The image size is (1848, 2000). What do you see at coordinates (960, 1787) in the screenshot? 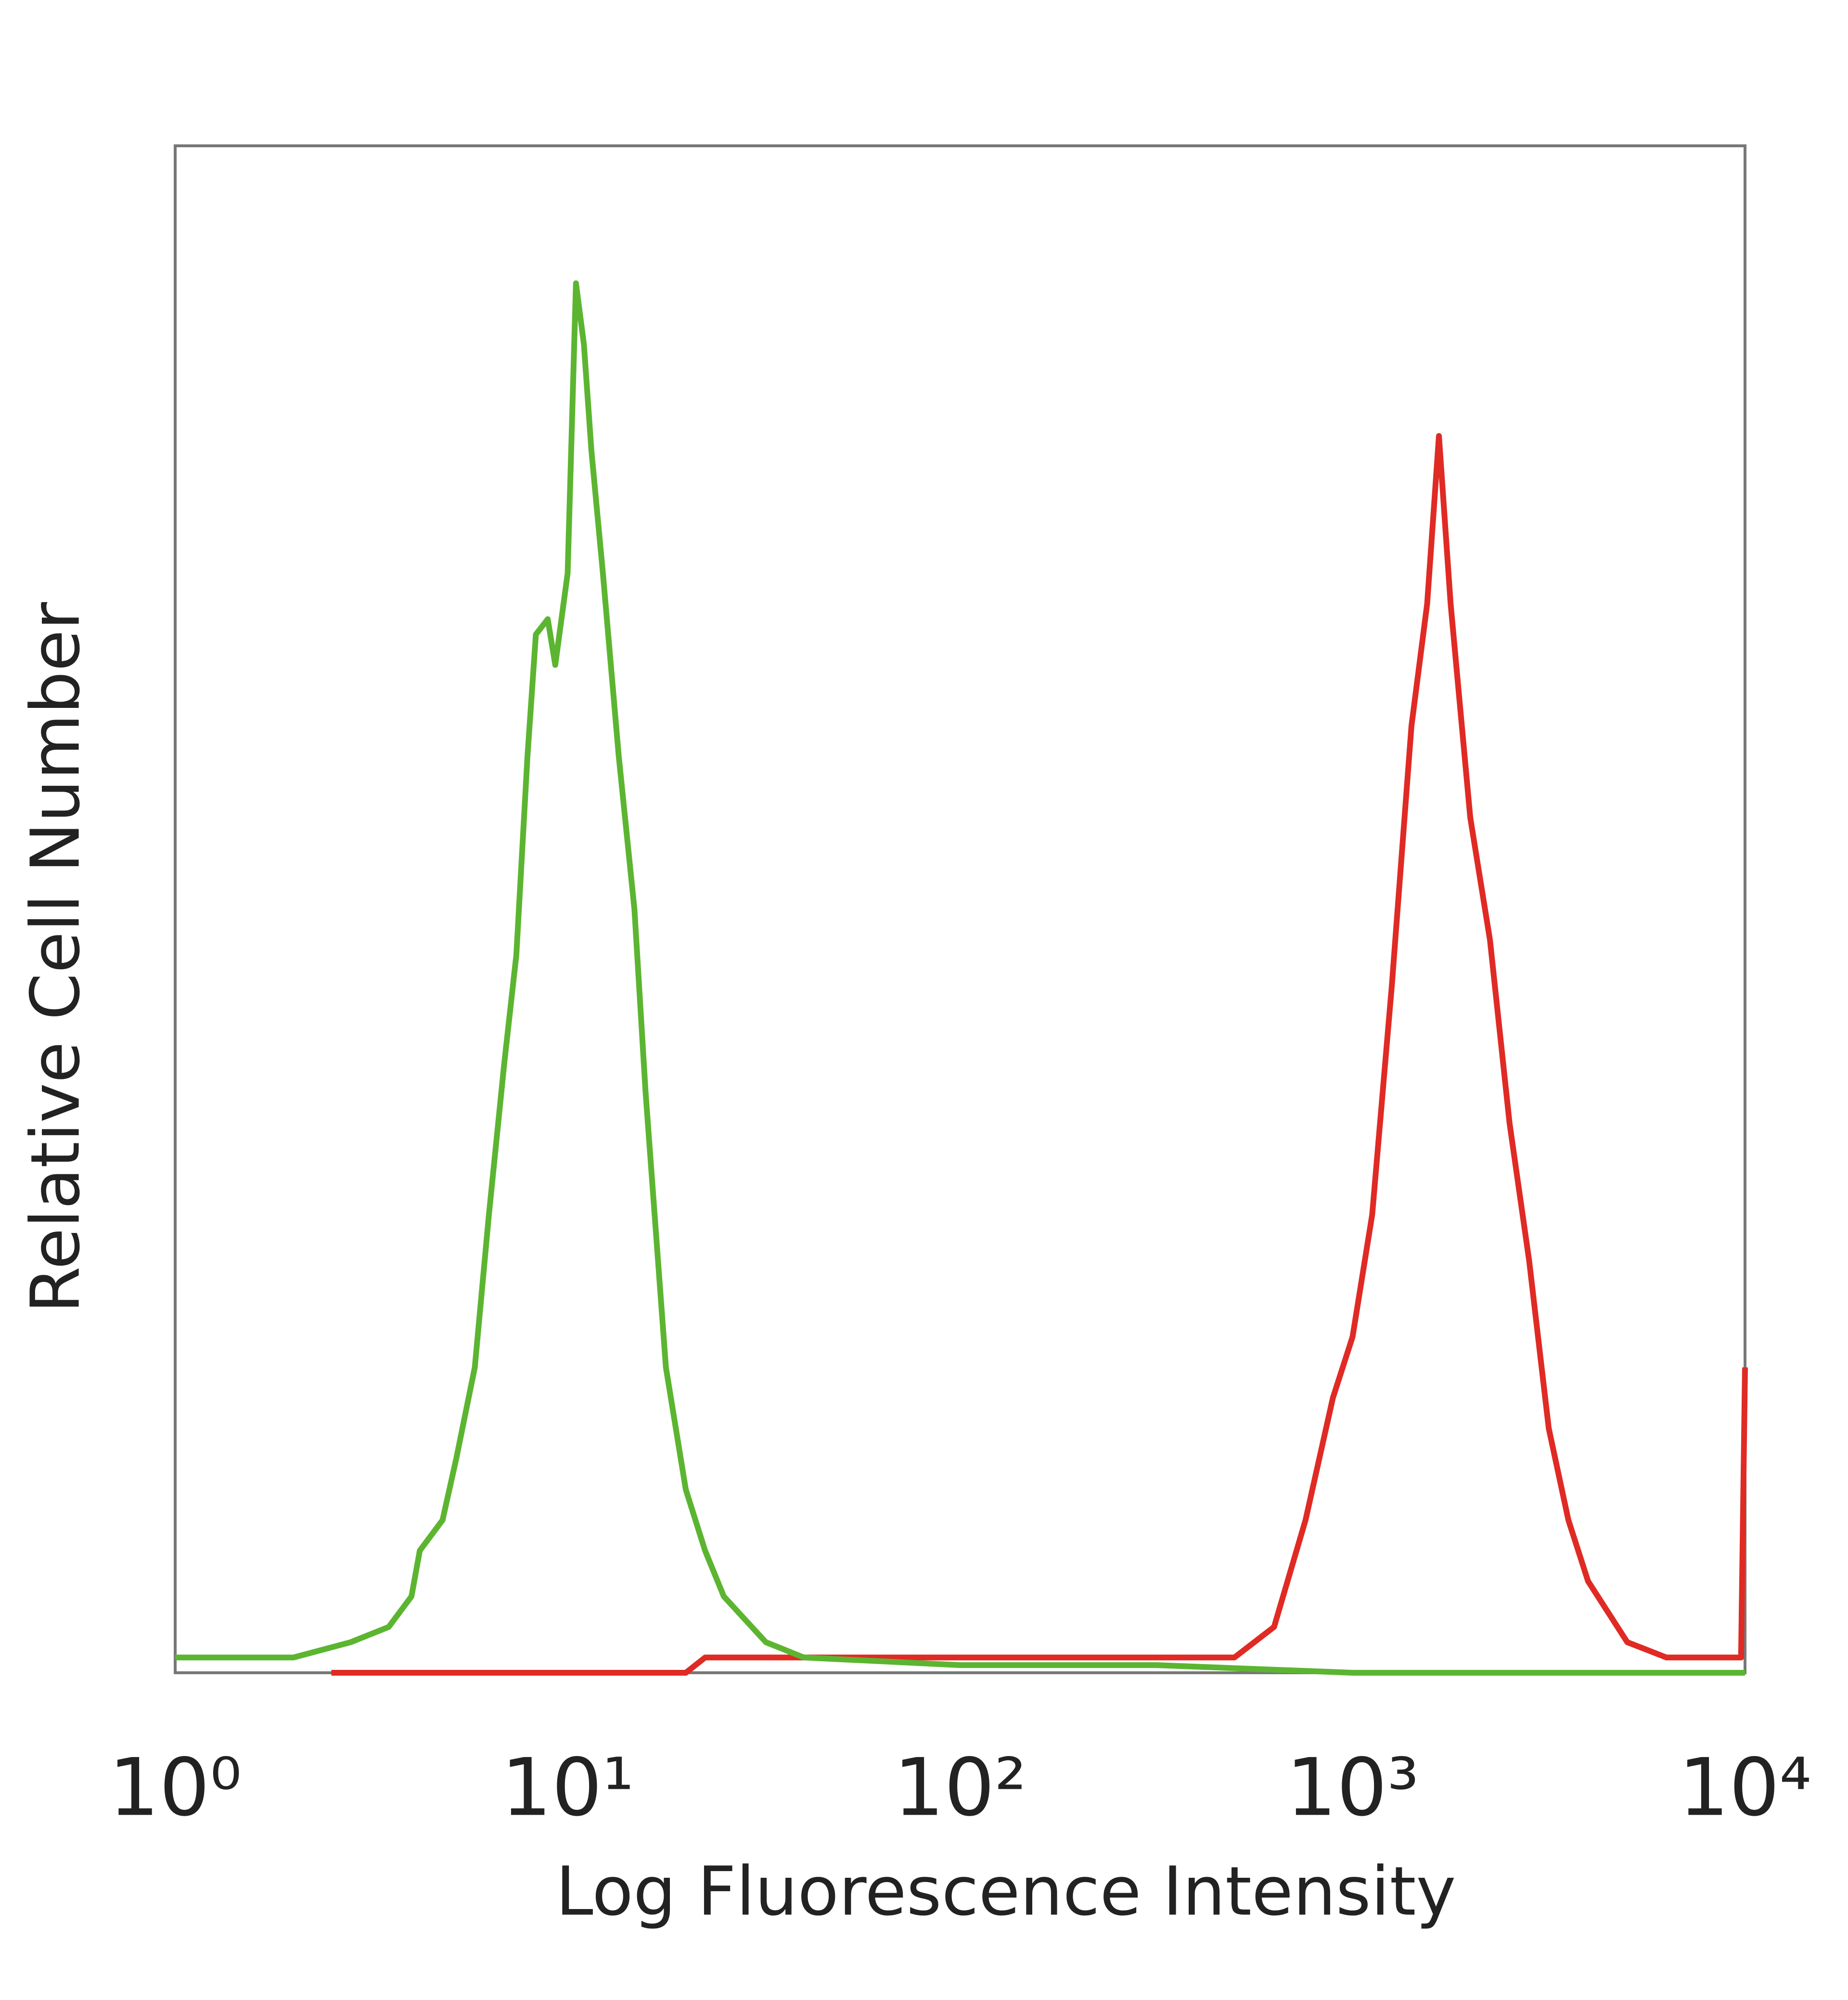
I see `x-tick-label: 10²` at bounding box center [960, 1787].